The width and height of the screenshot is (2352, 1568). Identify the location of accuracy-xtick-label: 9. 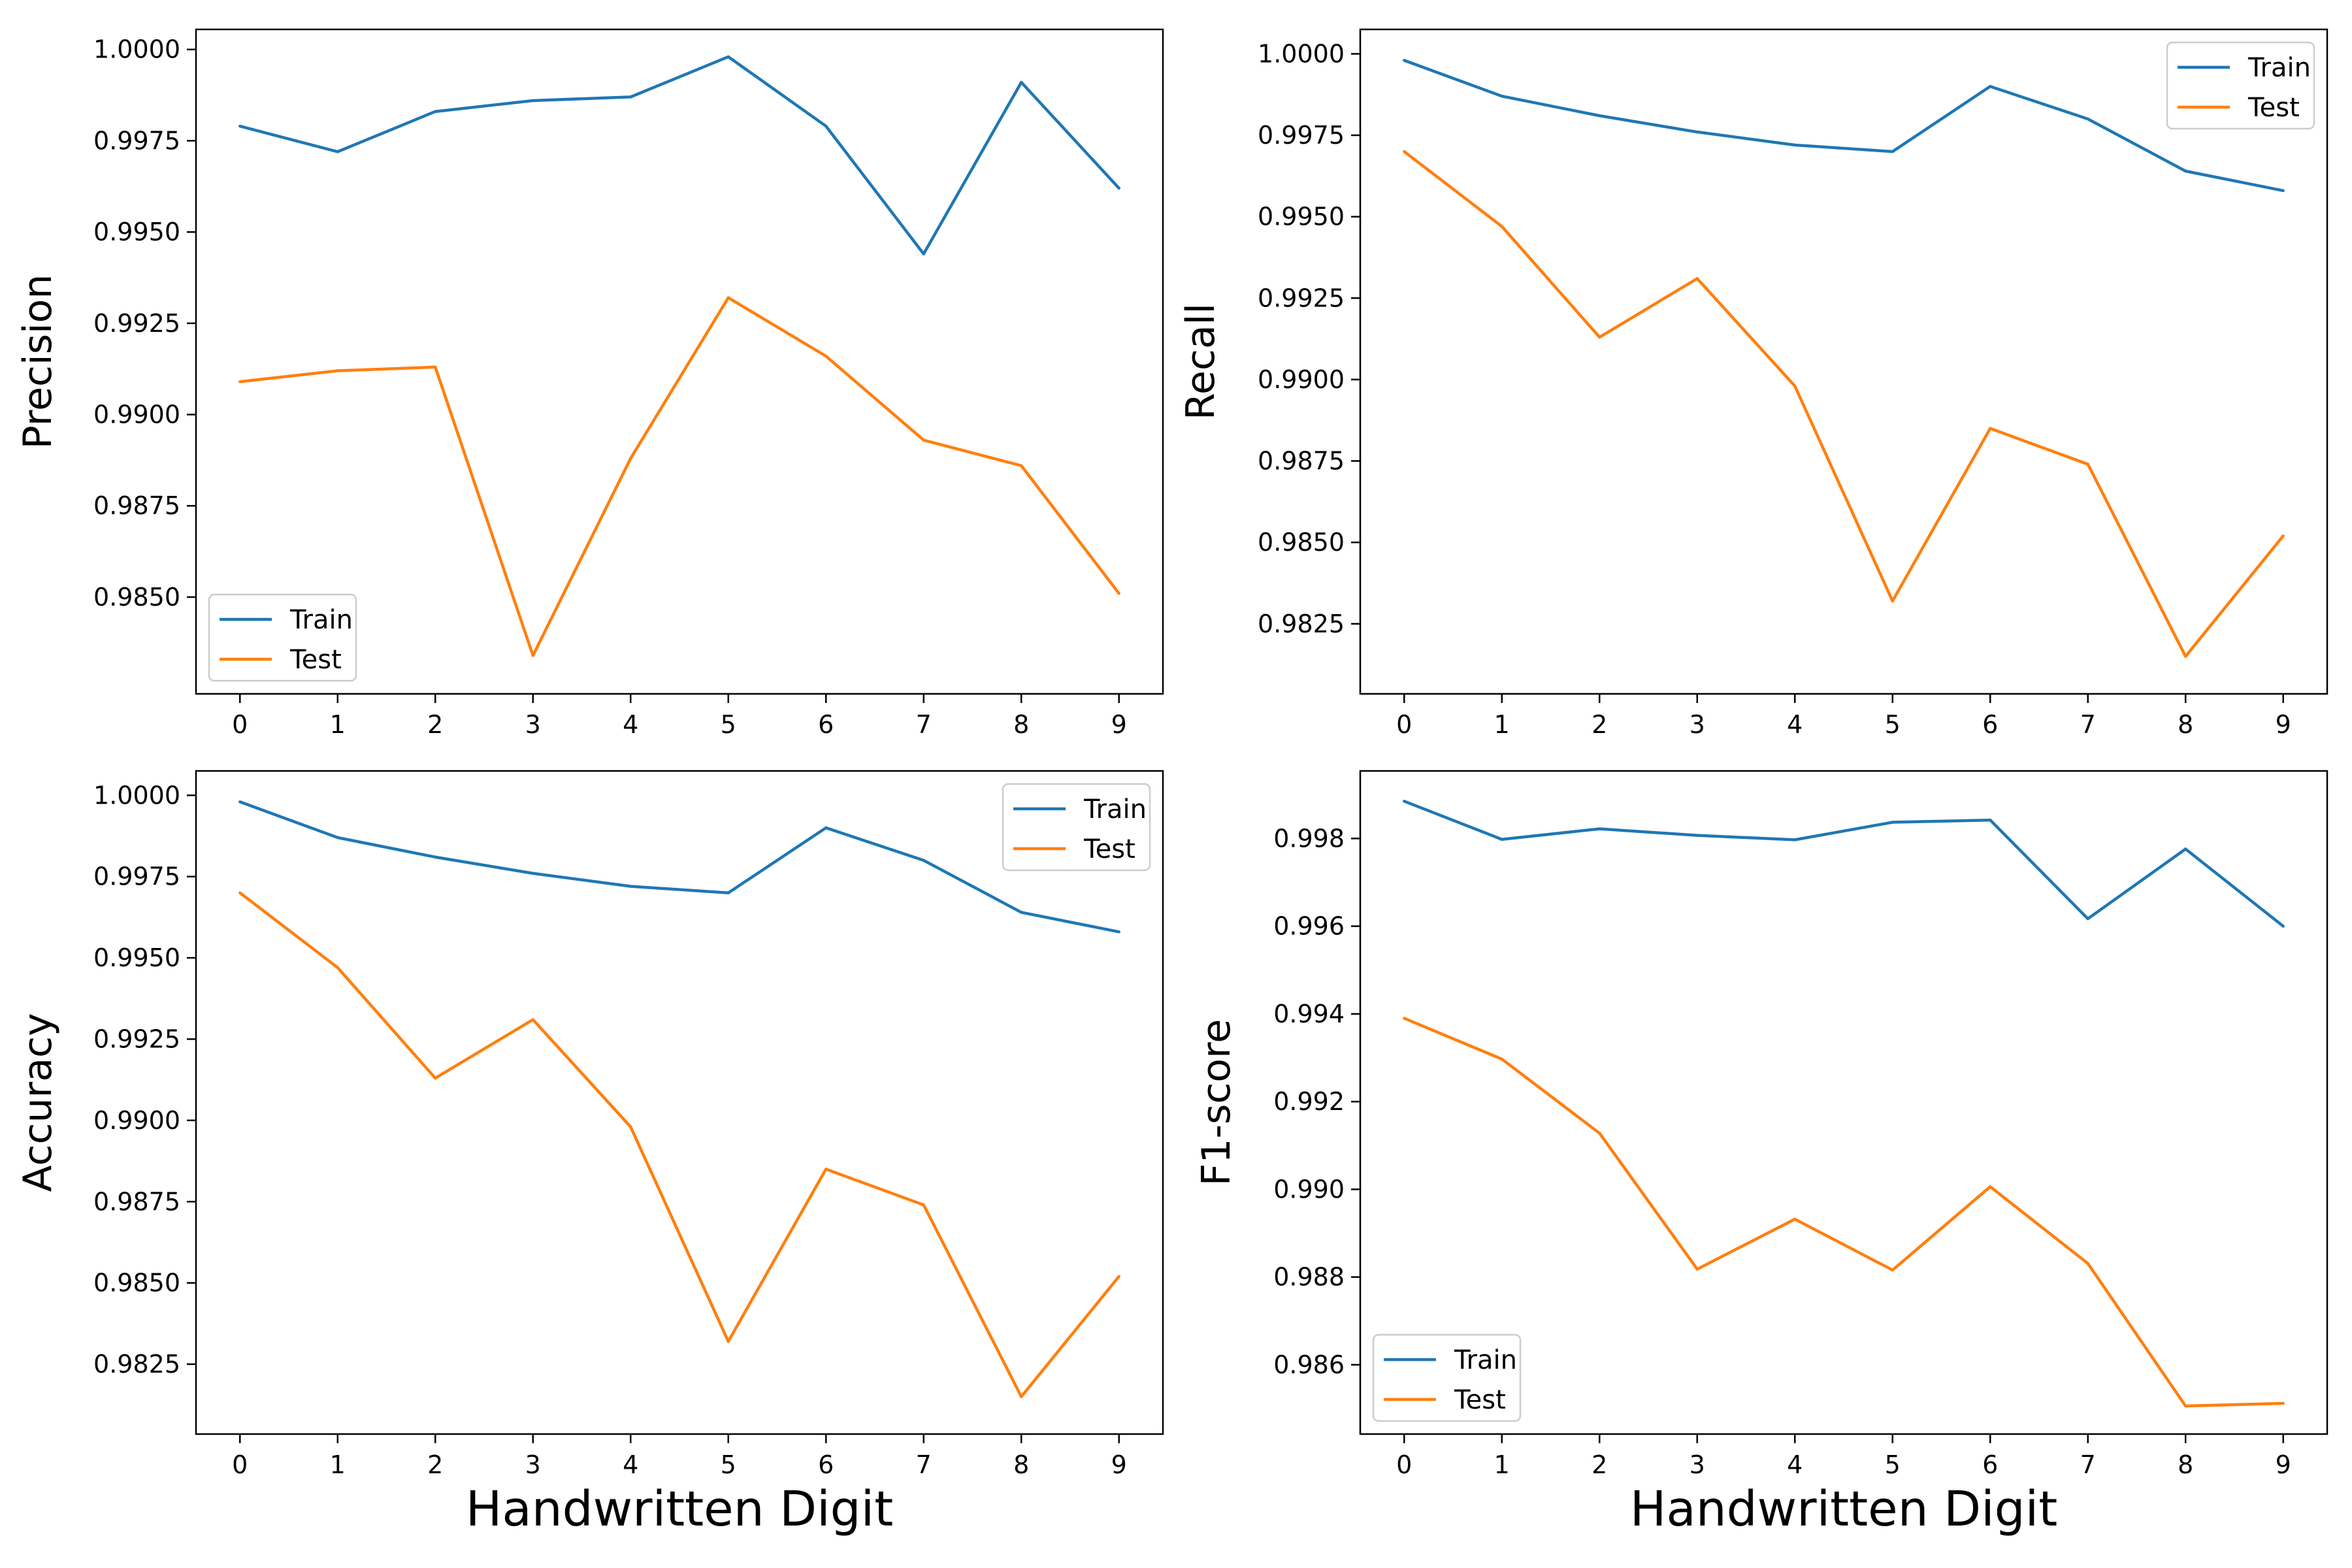
(1119, 1464).